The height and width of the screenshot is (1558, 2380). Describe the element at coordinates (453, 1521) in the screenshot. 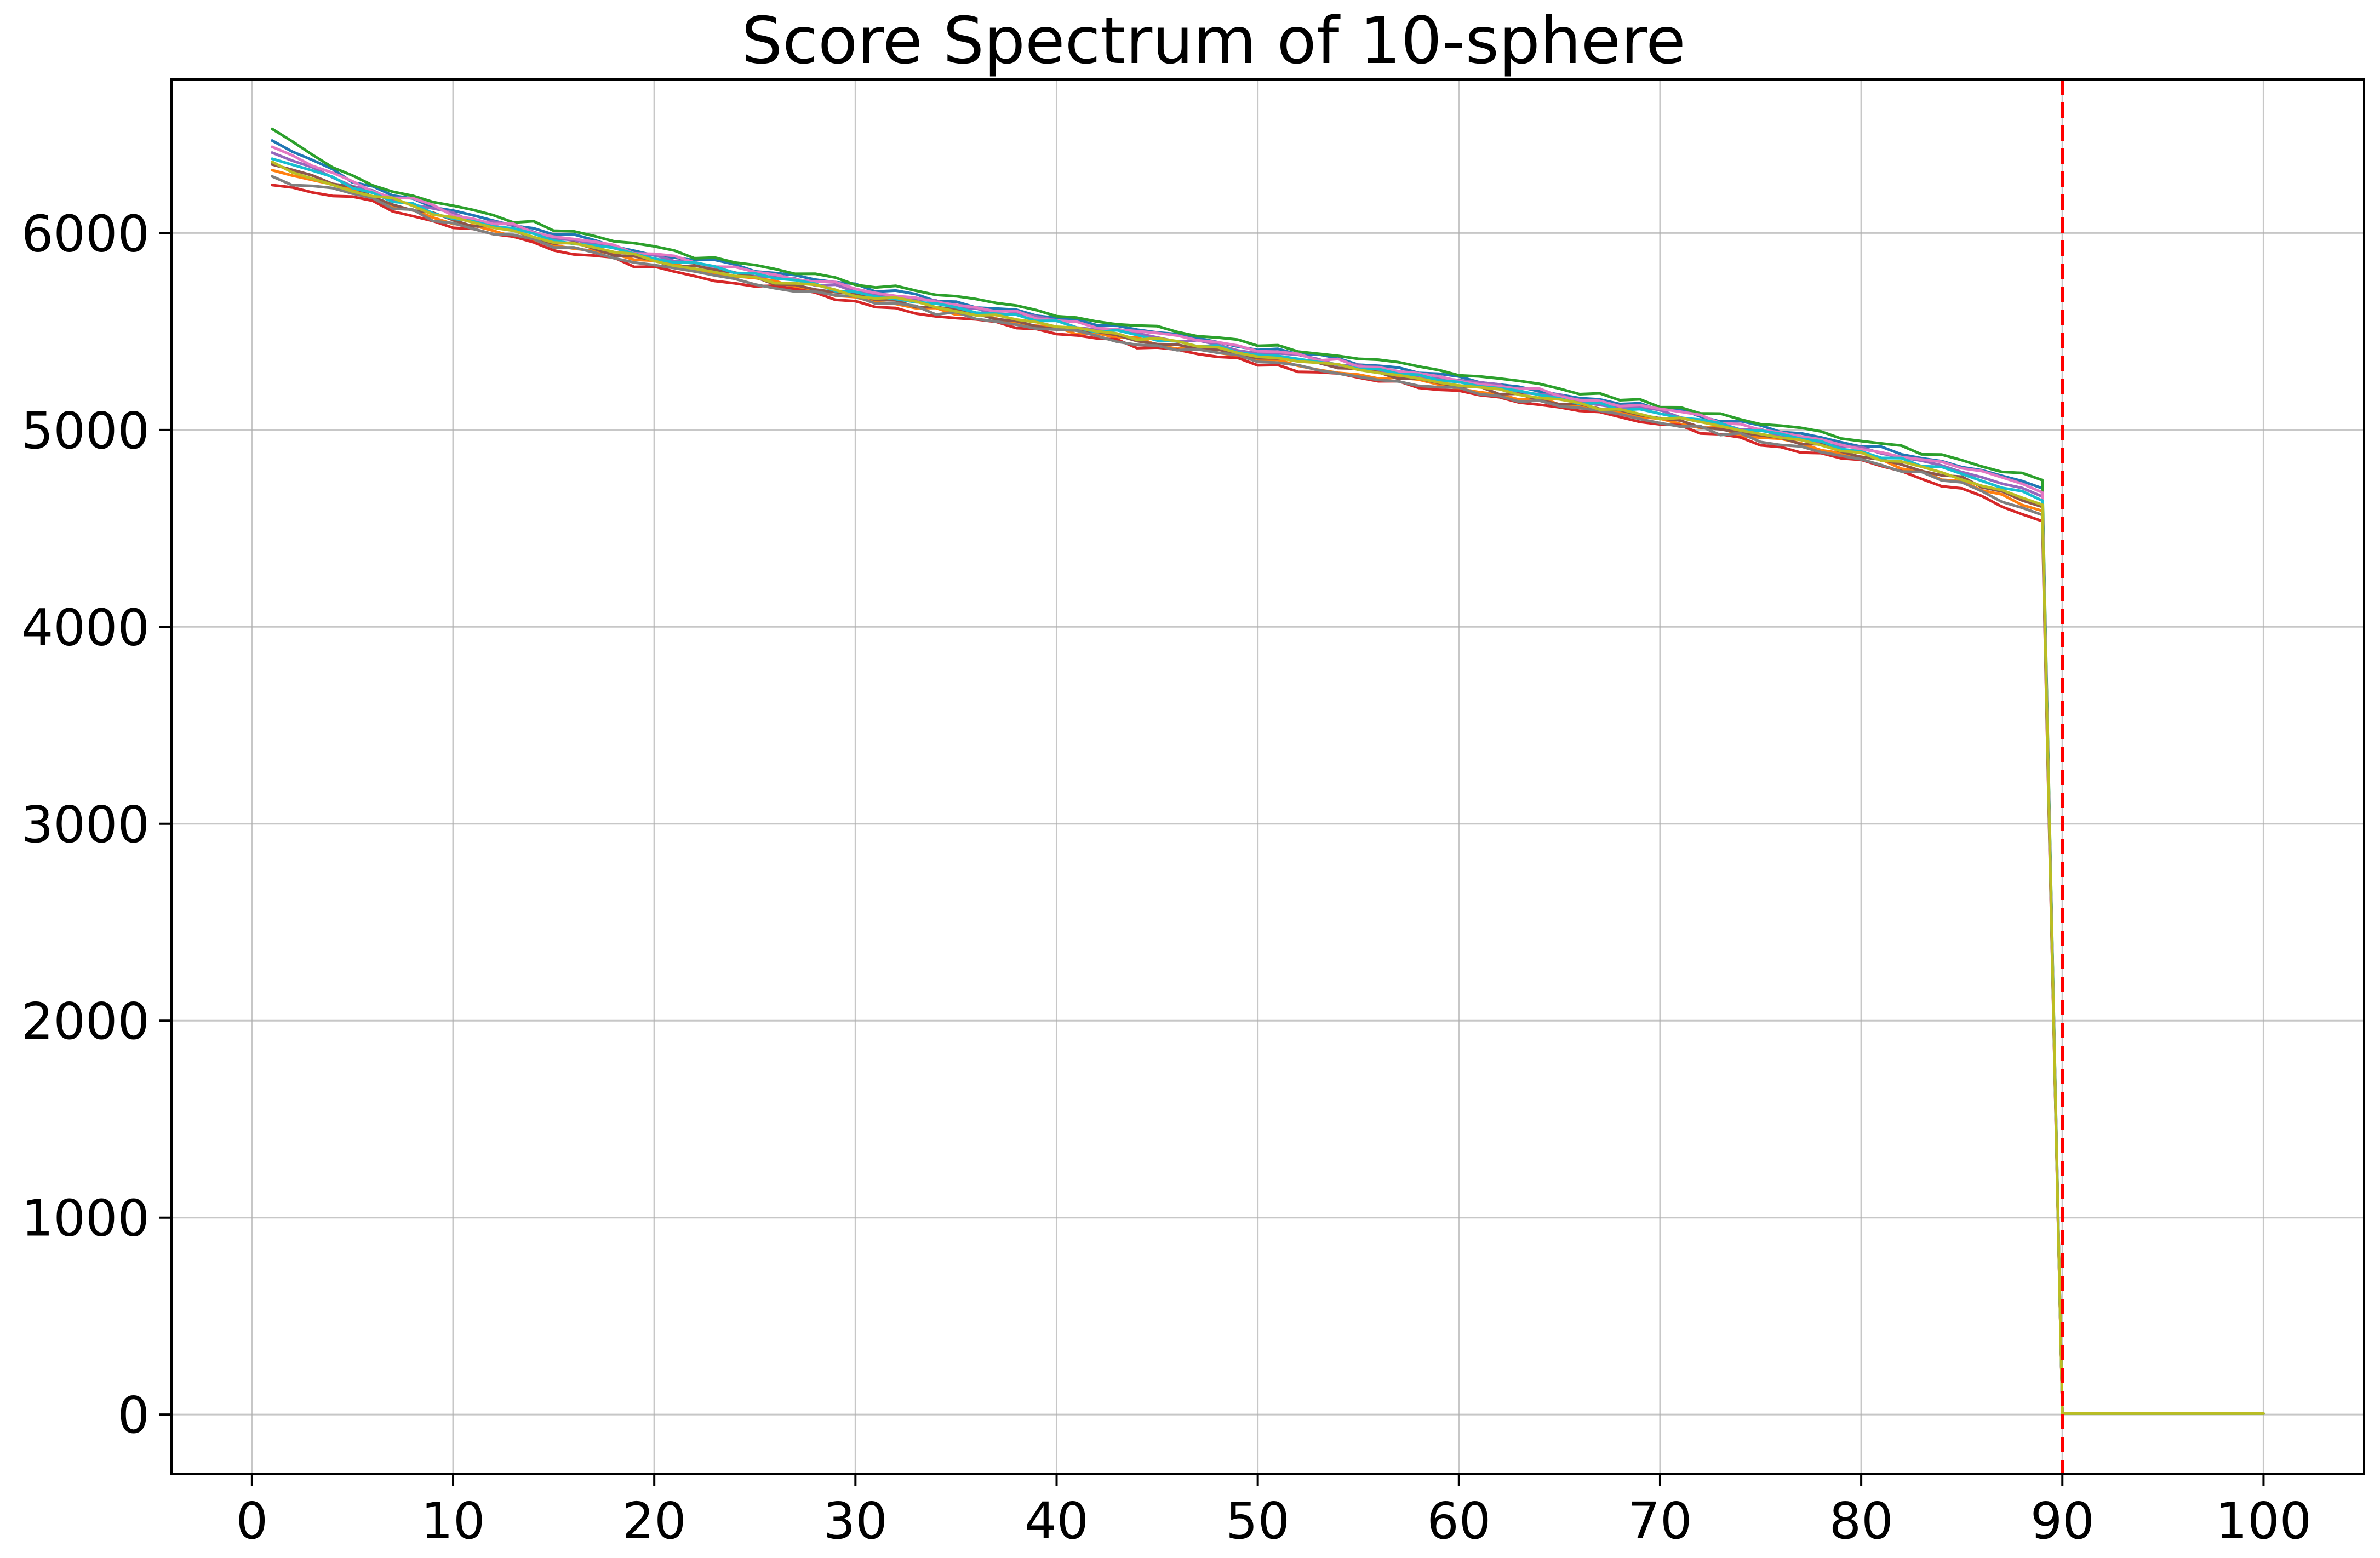

I see `x-tick-label: 10` at that location.